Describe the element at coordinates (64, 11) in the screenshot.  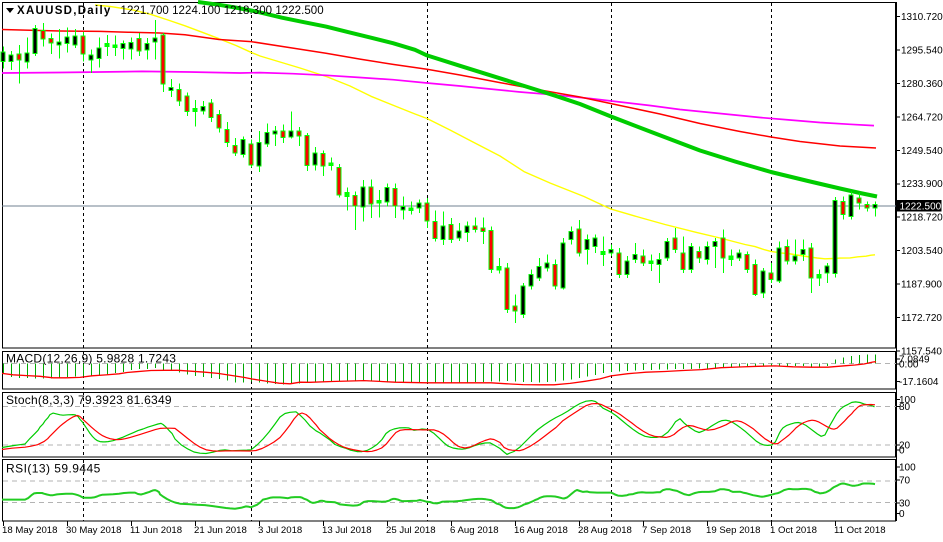
I see `svg-text: XAUUSD,Daily` at that location.